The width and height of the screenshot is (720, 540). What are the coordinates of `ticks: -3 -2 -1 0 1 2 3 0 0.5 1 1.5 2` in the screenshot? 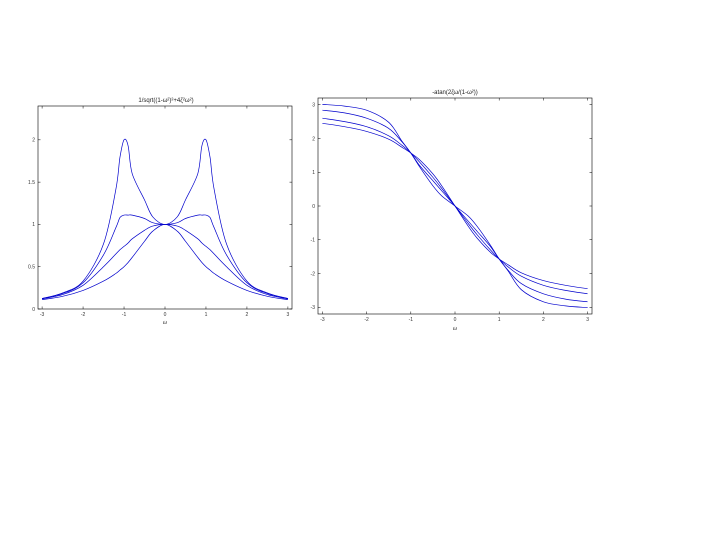 It's located at (160, 212).